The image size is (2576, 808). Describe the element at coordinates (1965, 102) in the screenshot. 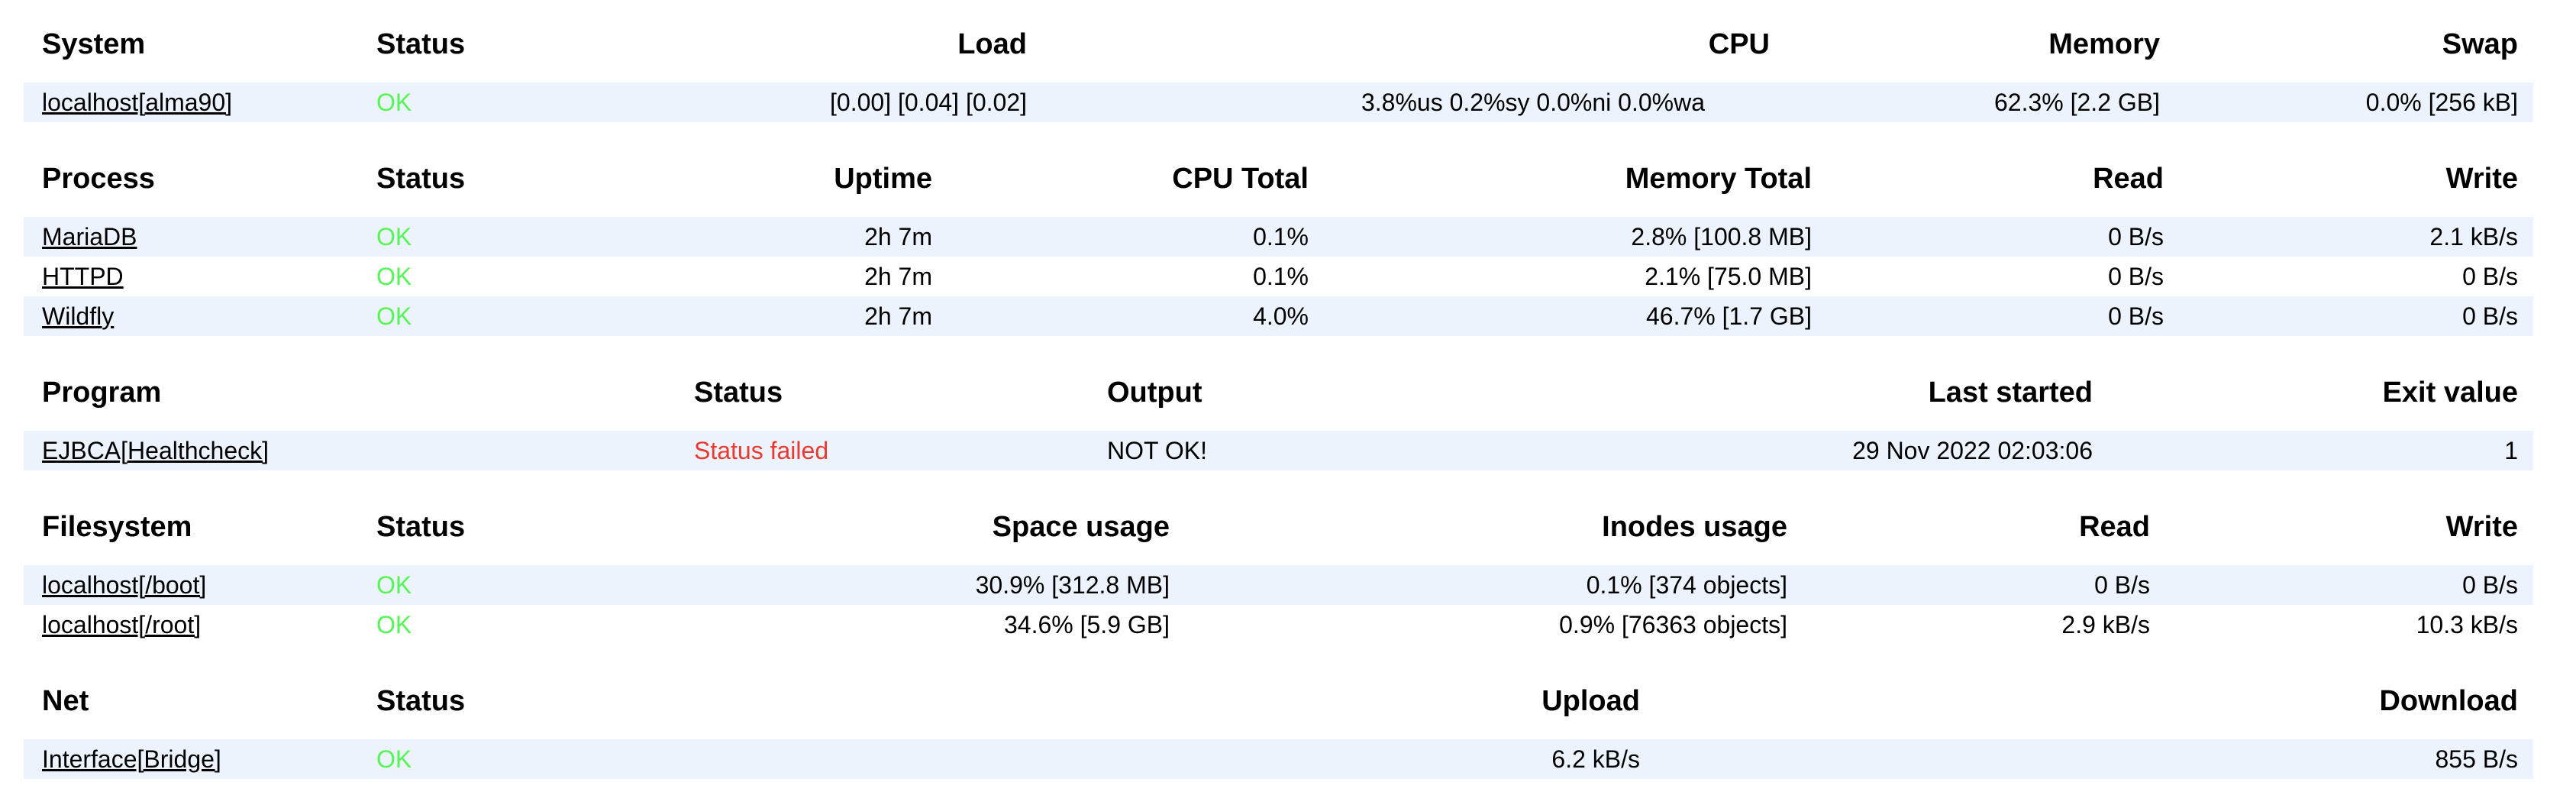

I see `system-memory-cell: 62.3% [2.2 GB]` at that location.